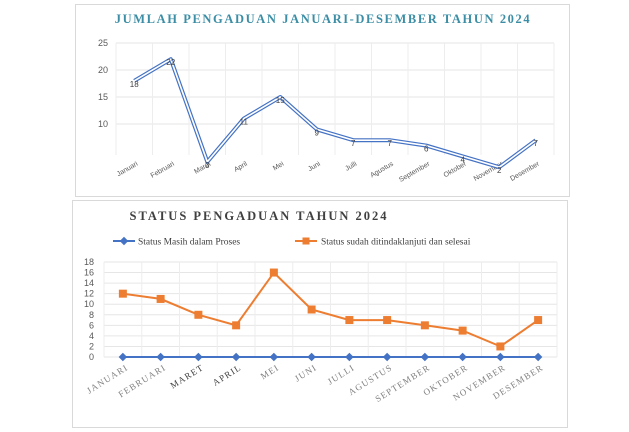  Describe the element at coordinates (241, 166) in the screenshot. I see `x-tick-label: April` at that location.